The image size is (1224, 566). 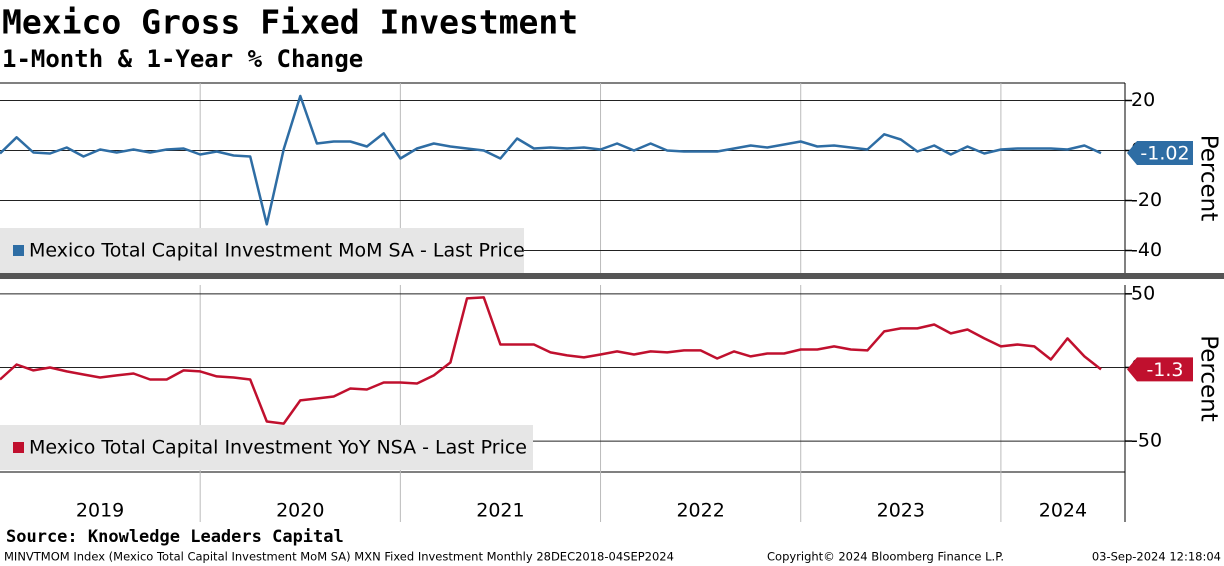 I want to click on y-tick-label: -20, so click(x=1146, y=200).